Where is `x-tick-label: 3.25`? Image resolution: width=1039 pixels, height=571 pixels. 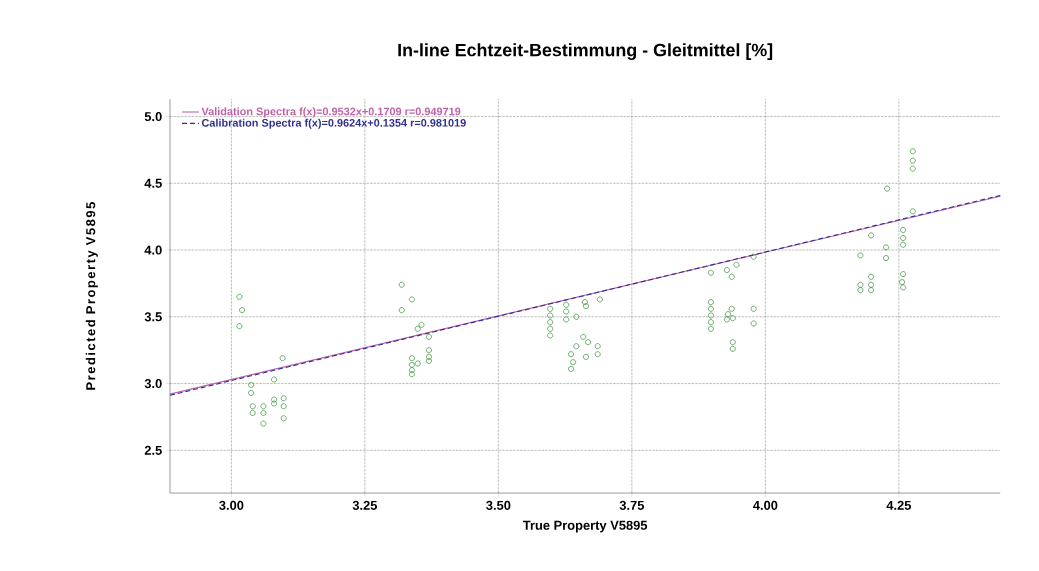
x-tick-label: 3.25 is located at coordinates (365, 505).